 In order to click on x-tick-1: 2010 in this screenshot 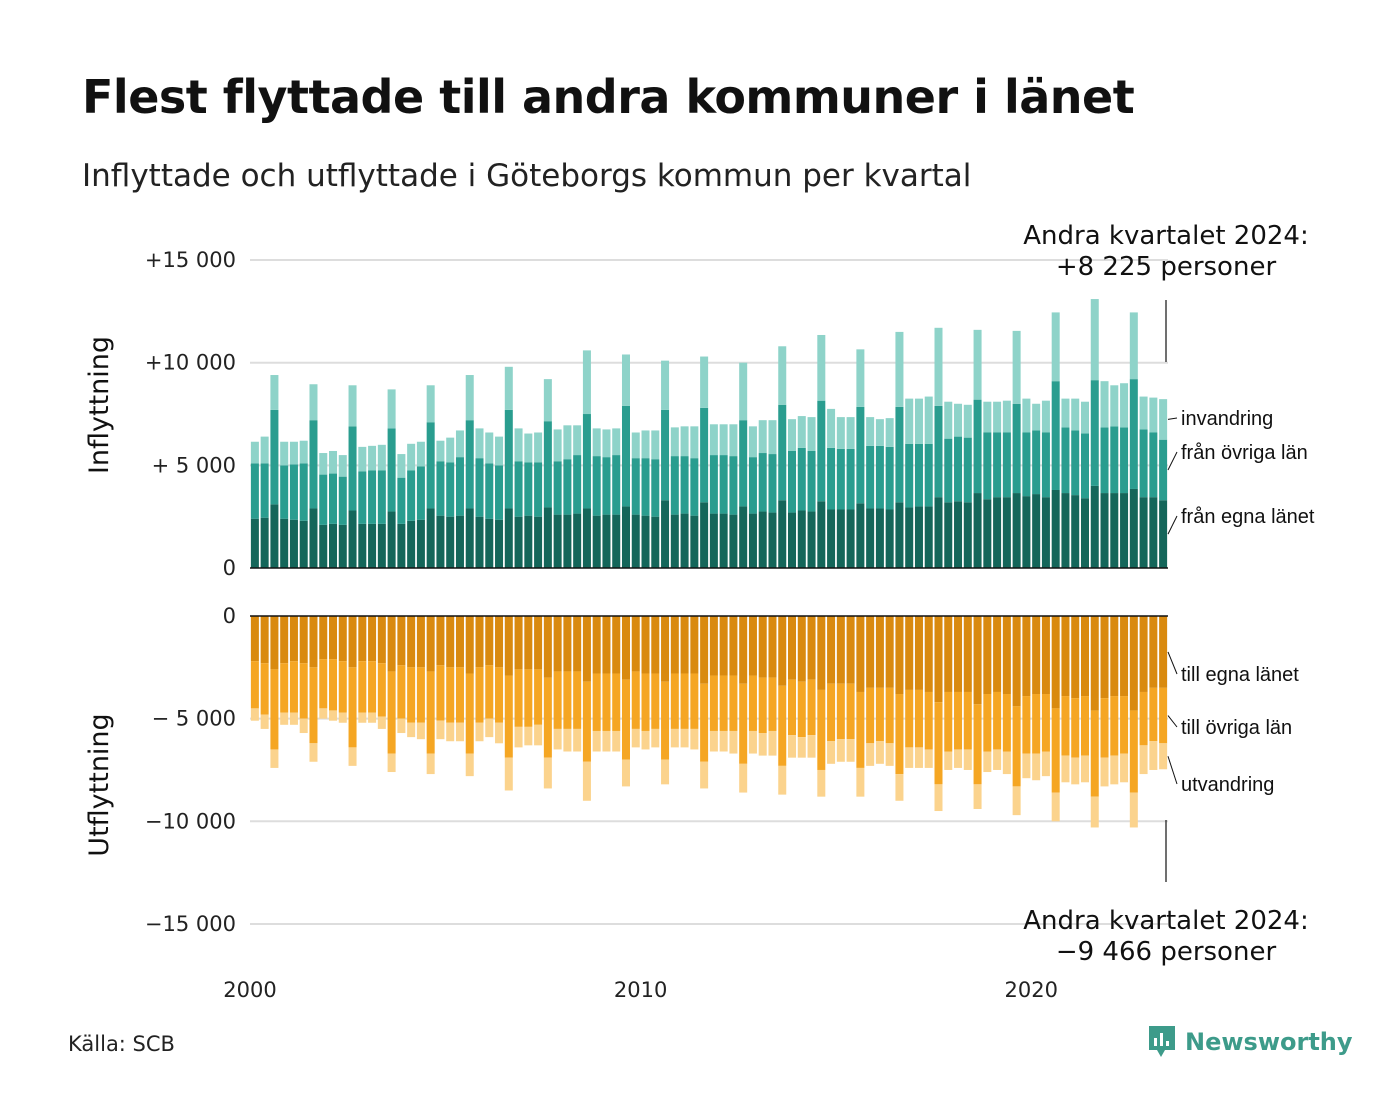, I will do `click(640, 990)`.